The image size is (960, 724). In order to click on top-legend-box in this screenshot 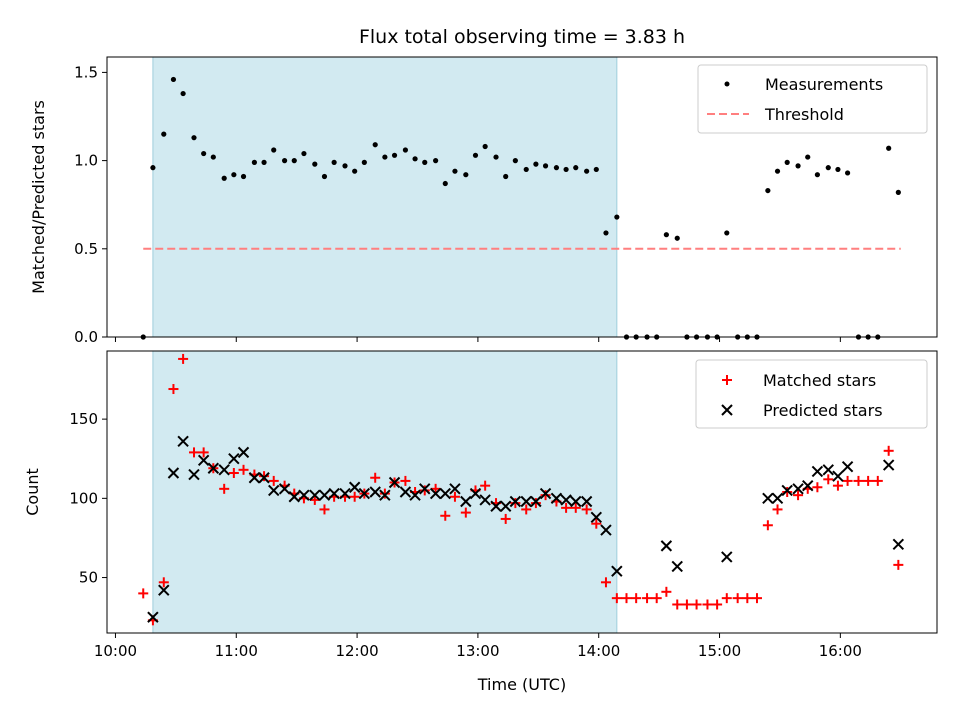, I will do `click(812, 99)`.